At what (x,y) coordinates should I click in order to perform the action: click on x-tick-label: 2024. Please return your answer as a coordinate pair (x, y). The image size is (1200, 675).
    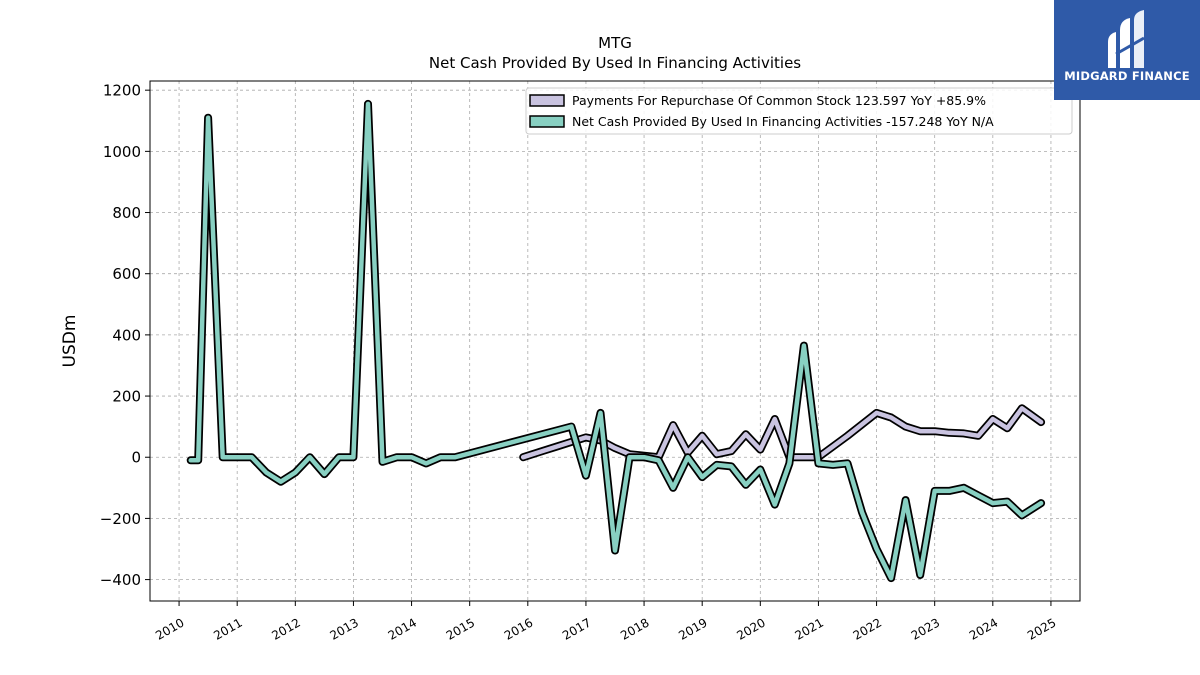
    Looking at the image, I should click on (983, 628).